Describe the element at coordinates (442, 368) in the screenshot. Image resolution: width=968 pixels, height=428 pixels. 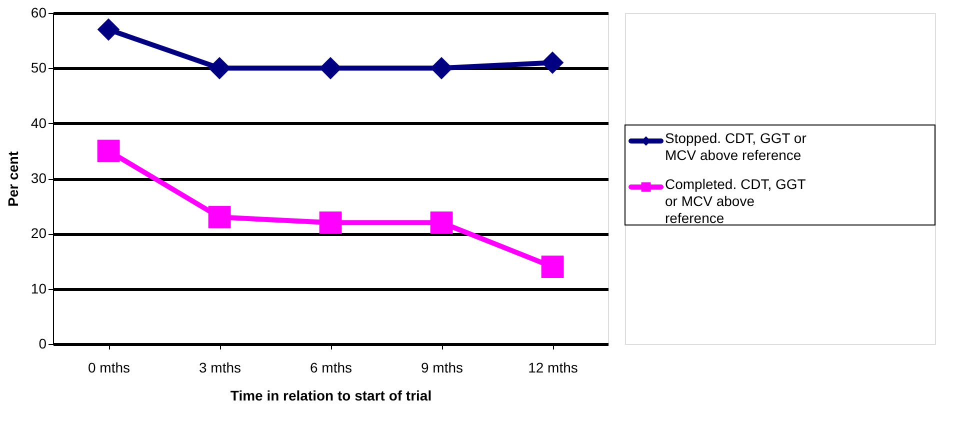
I see `x-tick-label: 9 mths` at that location.